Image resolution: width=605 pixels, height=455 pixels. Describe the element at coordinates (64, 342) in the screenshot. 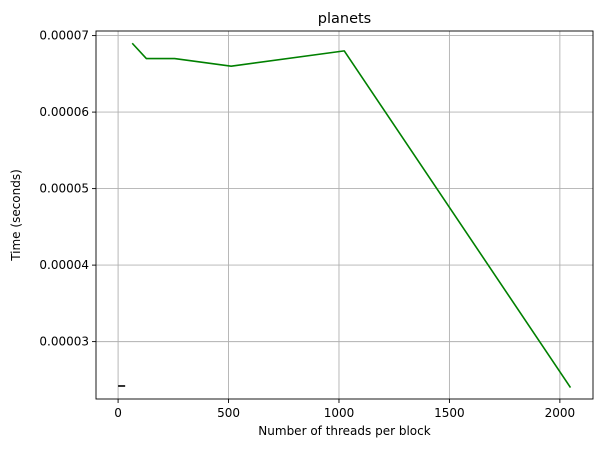

I see `y-tick-label: 0.00003` at that location.